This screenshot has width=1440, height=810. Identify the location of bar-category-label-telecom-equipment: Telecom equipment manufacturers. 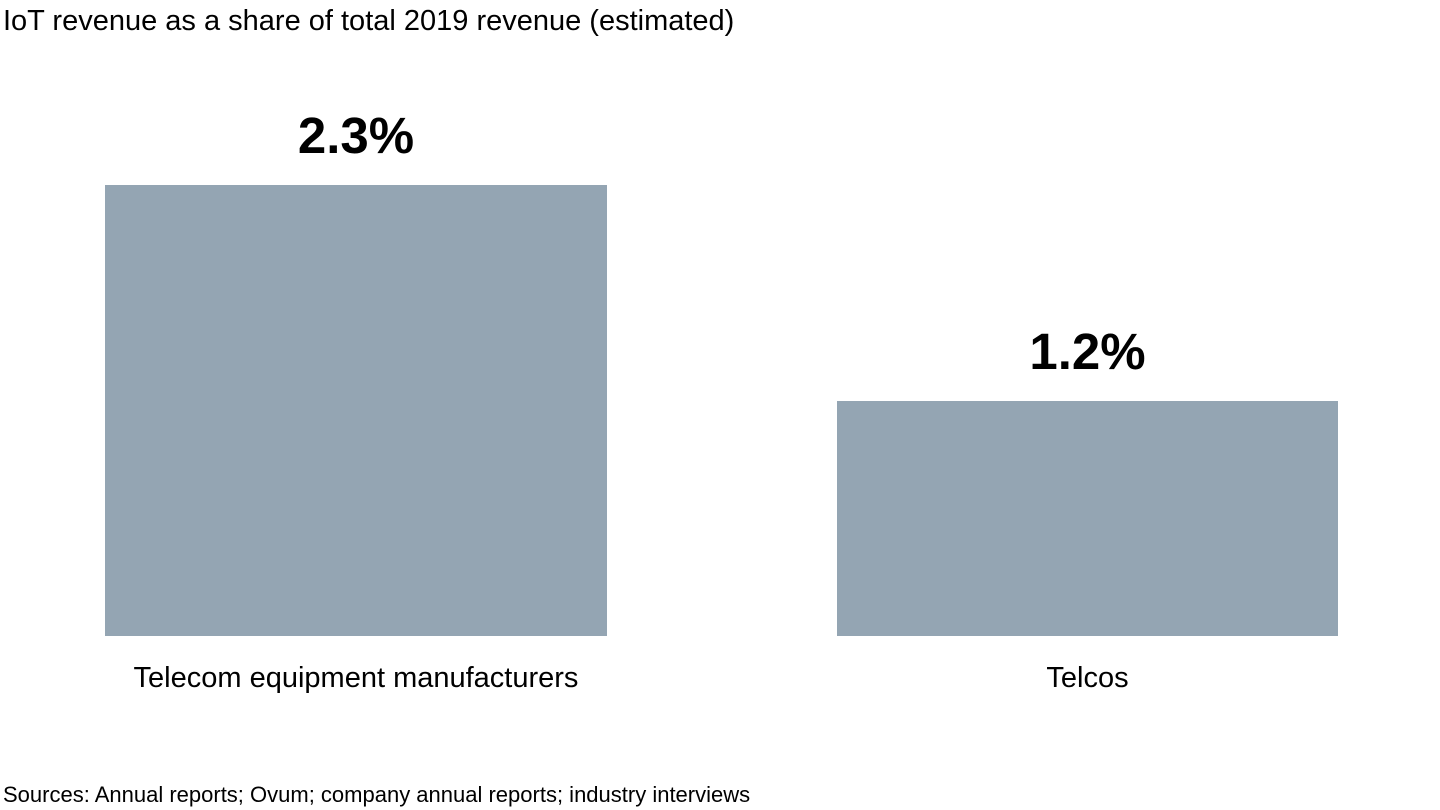
(356, 678).